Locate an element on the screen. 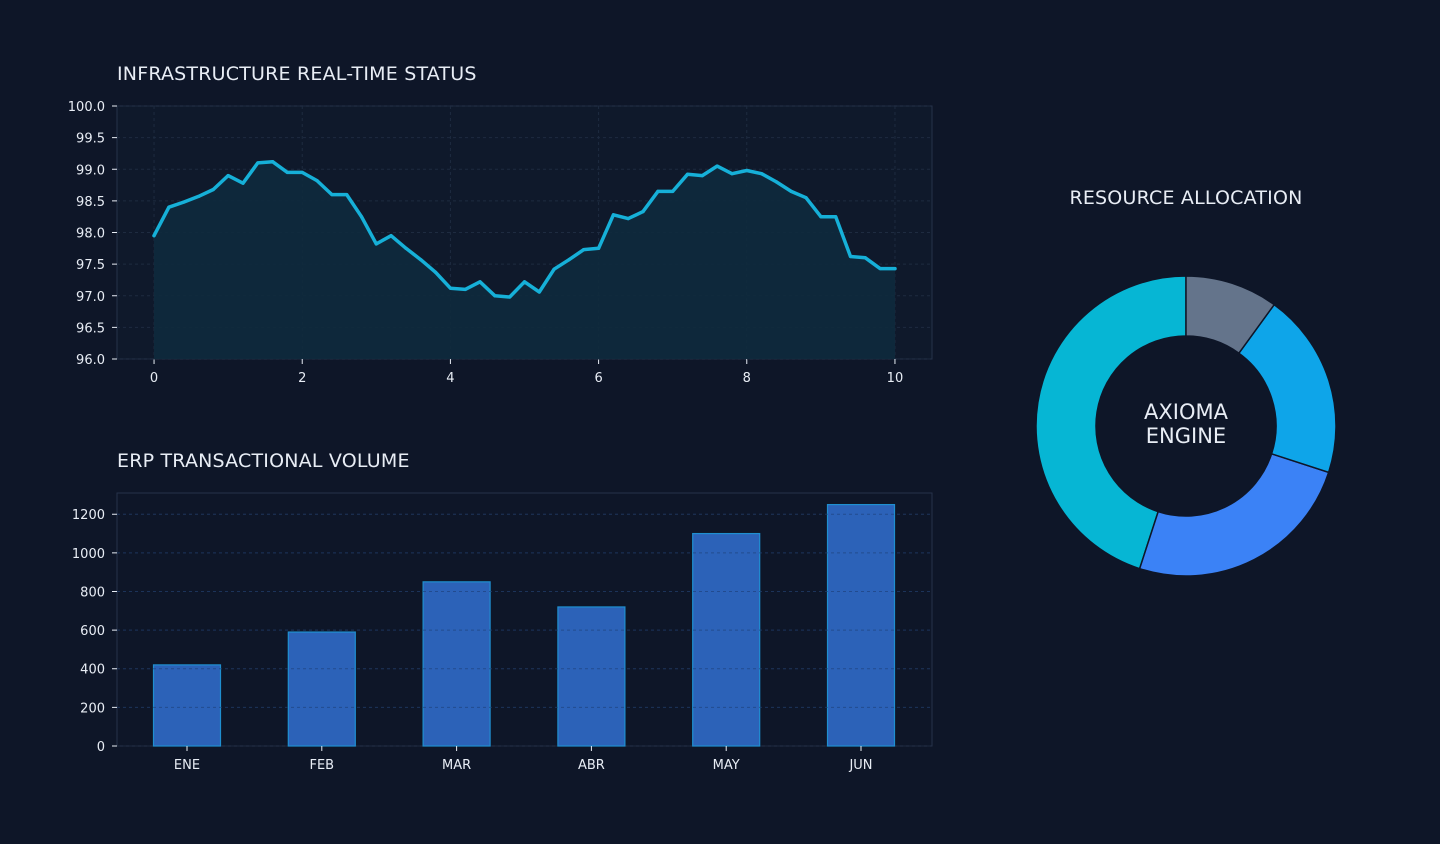 The image size is (1440, 844). x-tick-label: FEB is located at coordinates (321, 765).